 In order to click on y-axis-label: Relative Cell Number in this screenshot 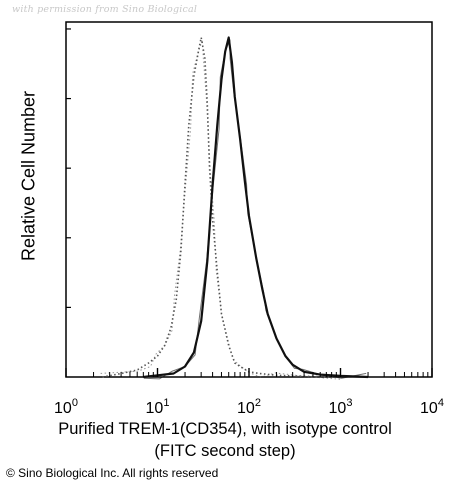, I will do `click(28, 176)`.